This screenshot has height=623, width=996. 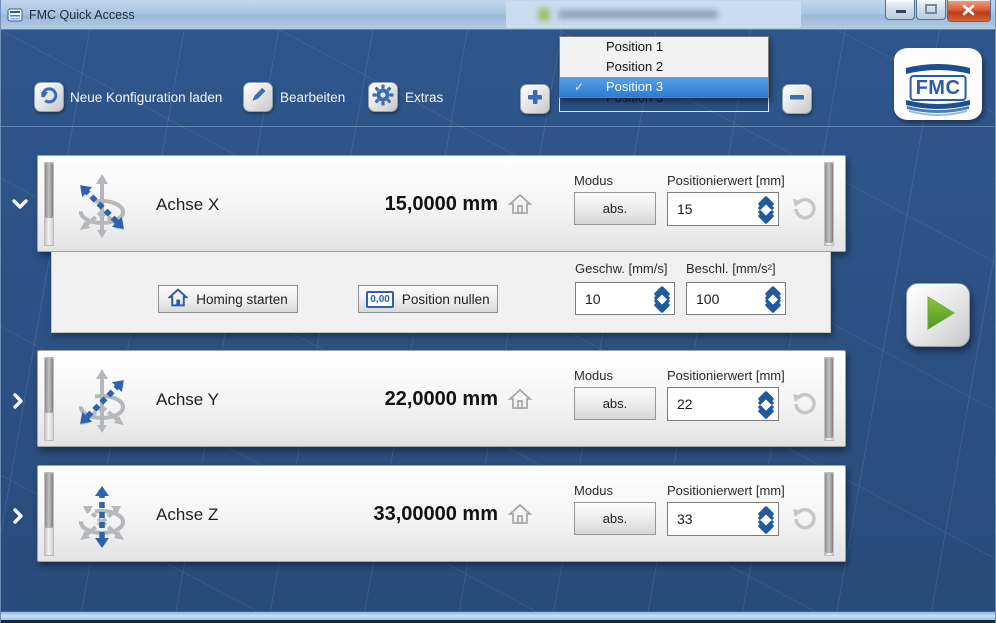 What do you see at coordinates (18, 518) in the screenshot?
I see `expand-chevron-axis-z` at bounding box center [18, 518].